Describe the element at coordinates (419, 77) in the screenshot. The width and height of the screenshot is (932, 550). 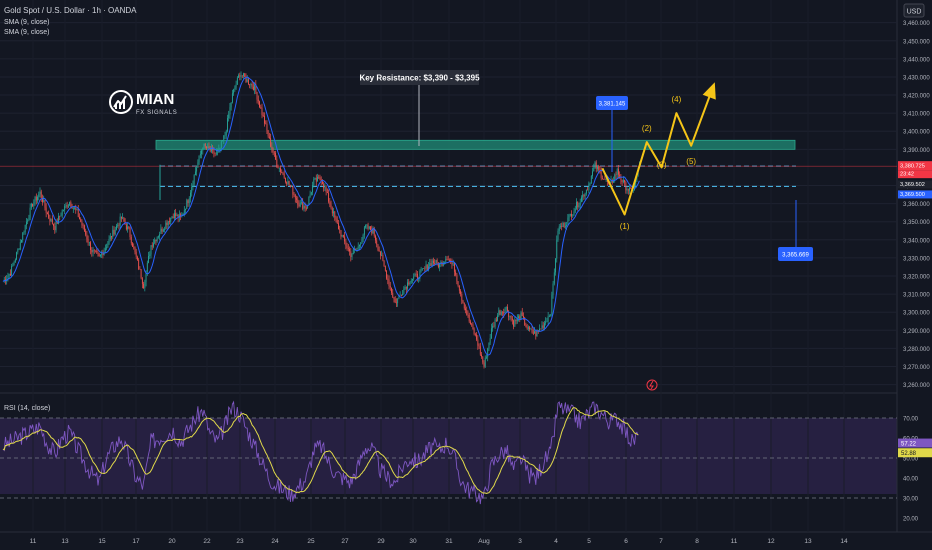
I see `resistance-label-box` at that location.